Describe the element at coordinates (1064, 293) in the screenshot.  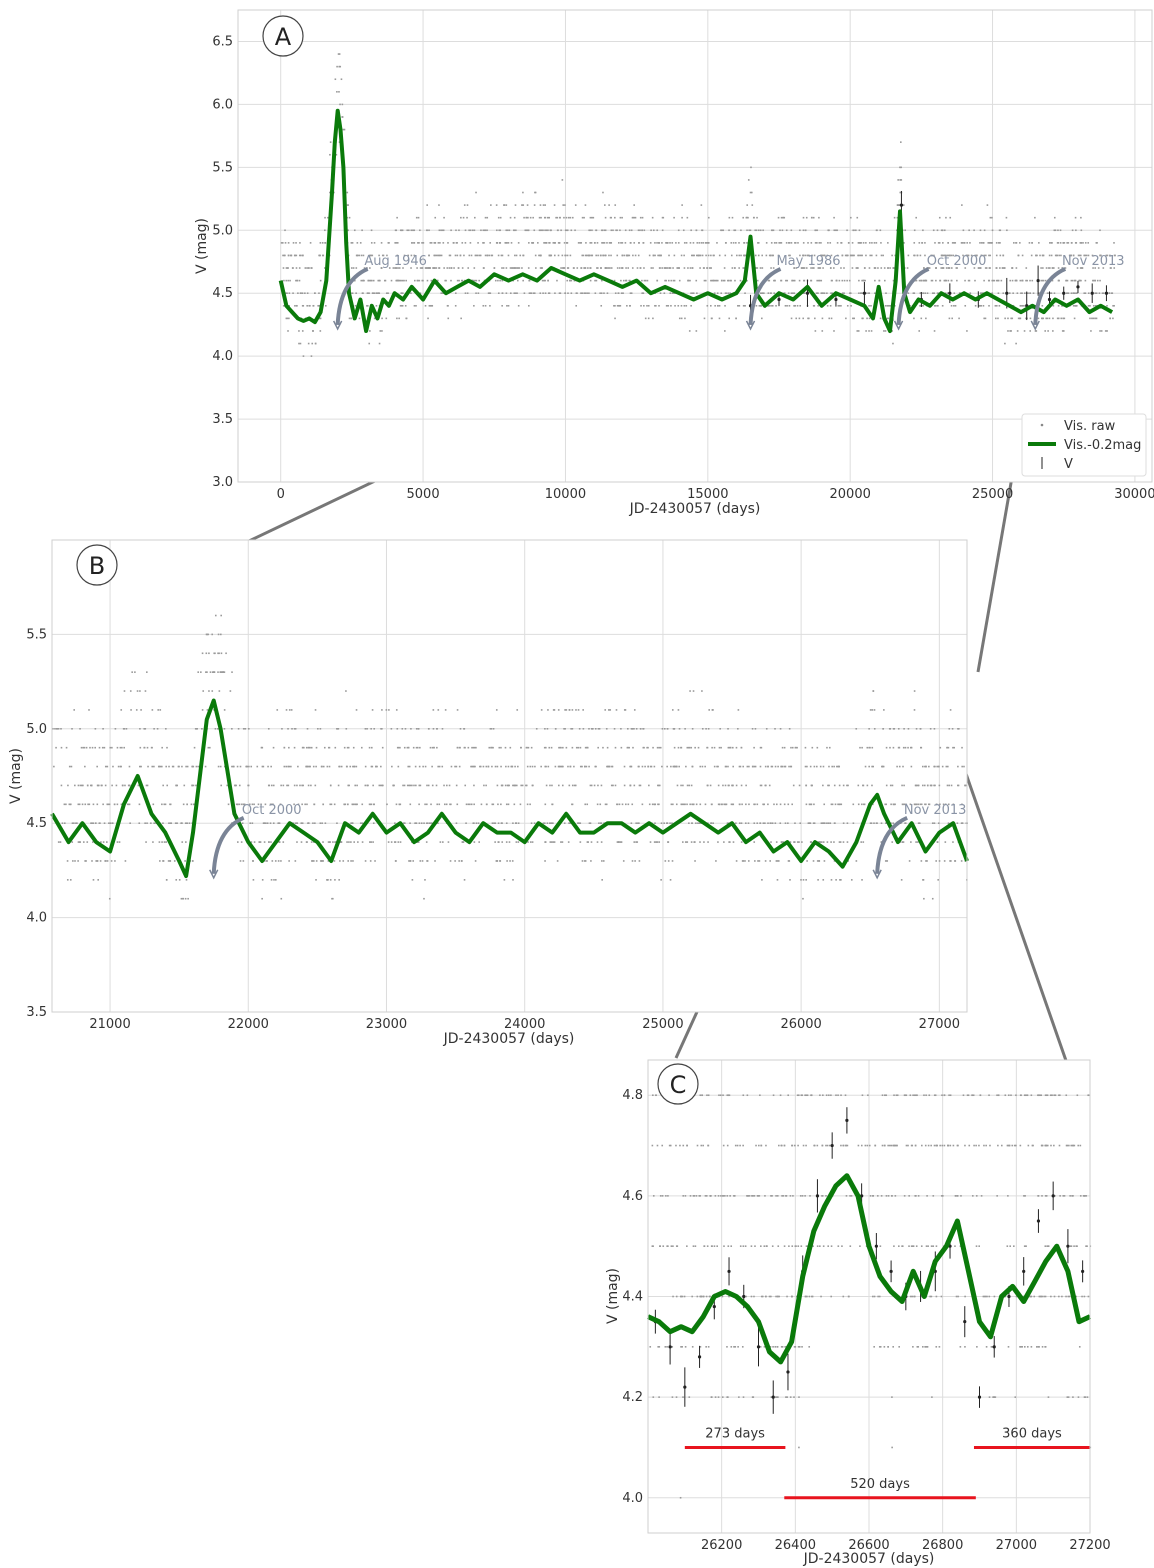
I see `v-point` at that location.